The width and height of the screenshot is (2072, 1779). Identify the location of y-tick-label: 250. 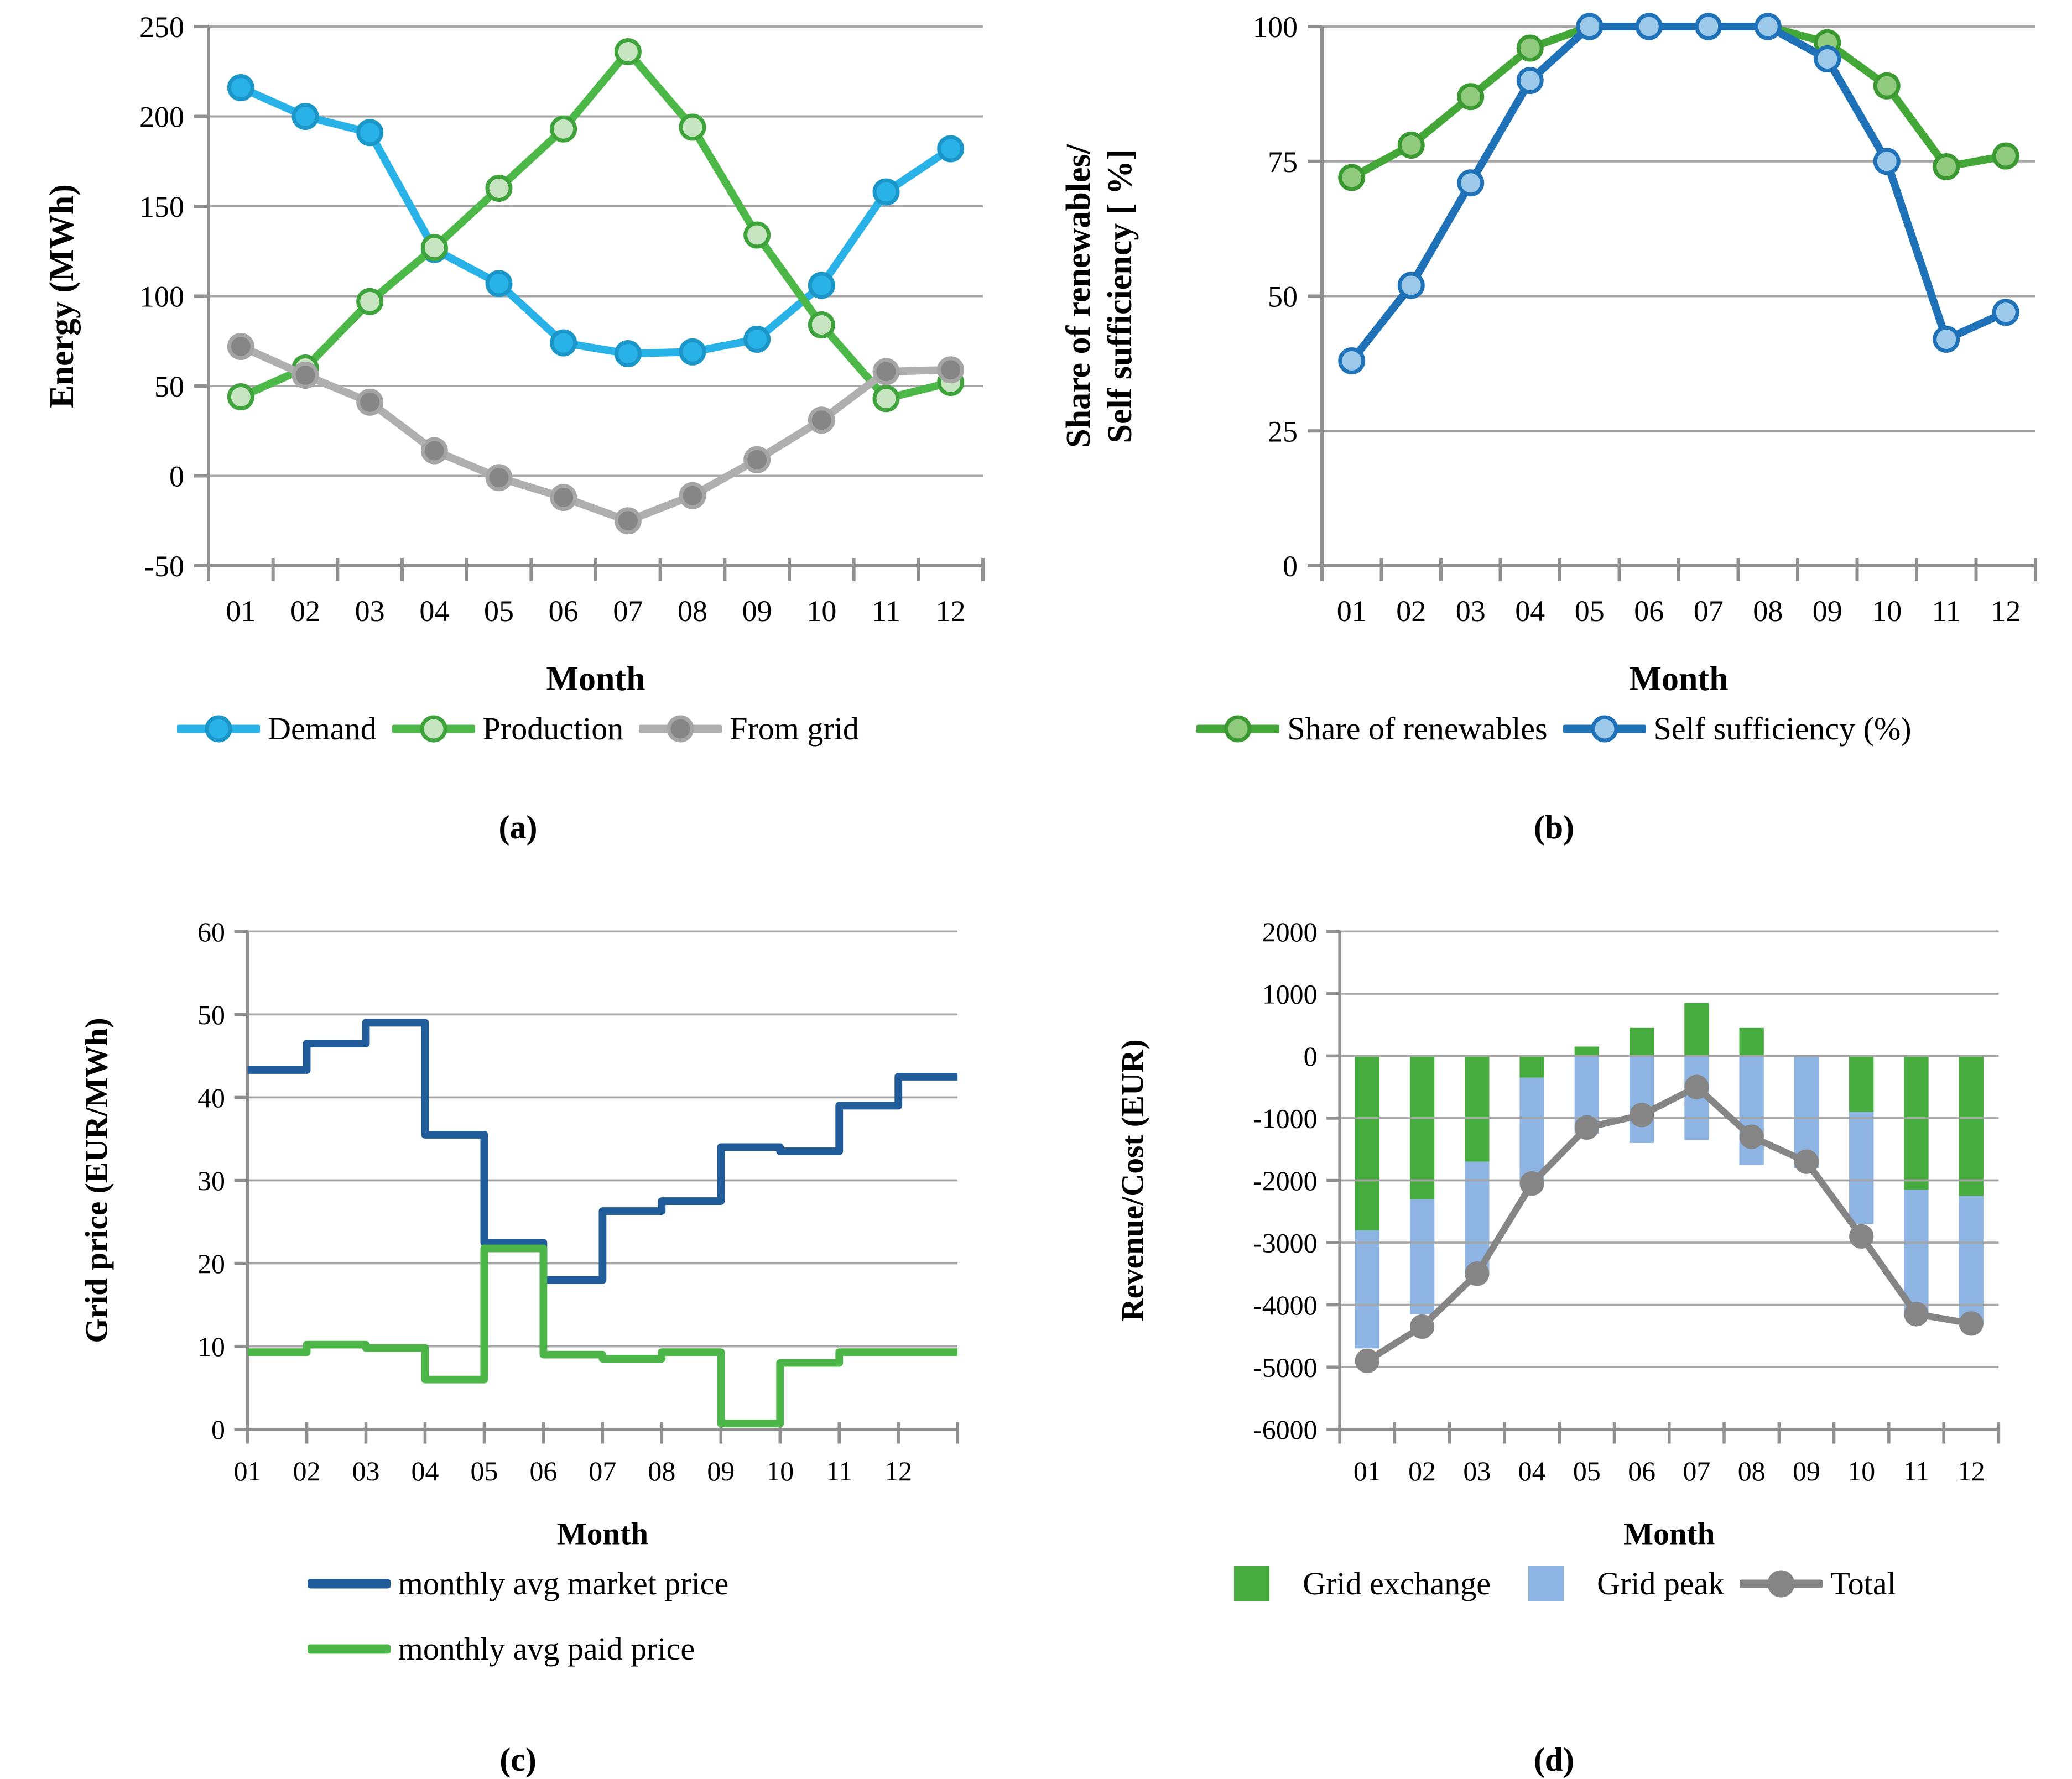
(162, 28).